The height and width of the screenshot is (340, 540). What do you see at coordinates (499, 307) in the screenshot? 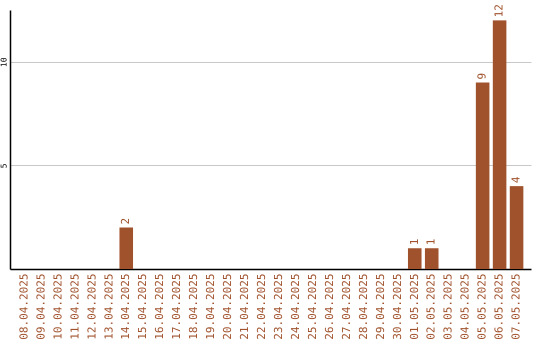
I see `x-tick-label: 06.05.2025` at bounding box center [499, 307].